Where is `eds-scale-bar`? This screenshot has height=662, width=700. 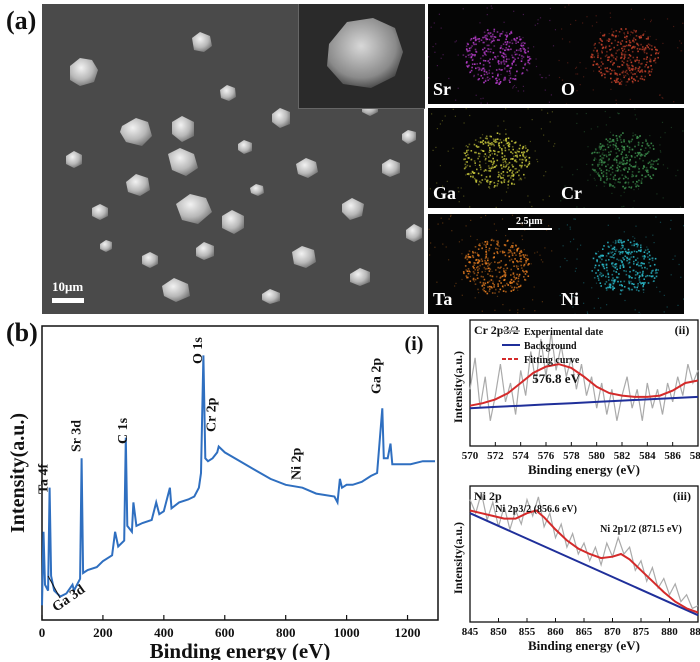
eds-scale-bar is located at coordinates (530, 229).